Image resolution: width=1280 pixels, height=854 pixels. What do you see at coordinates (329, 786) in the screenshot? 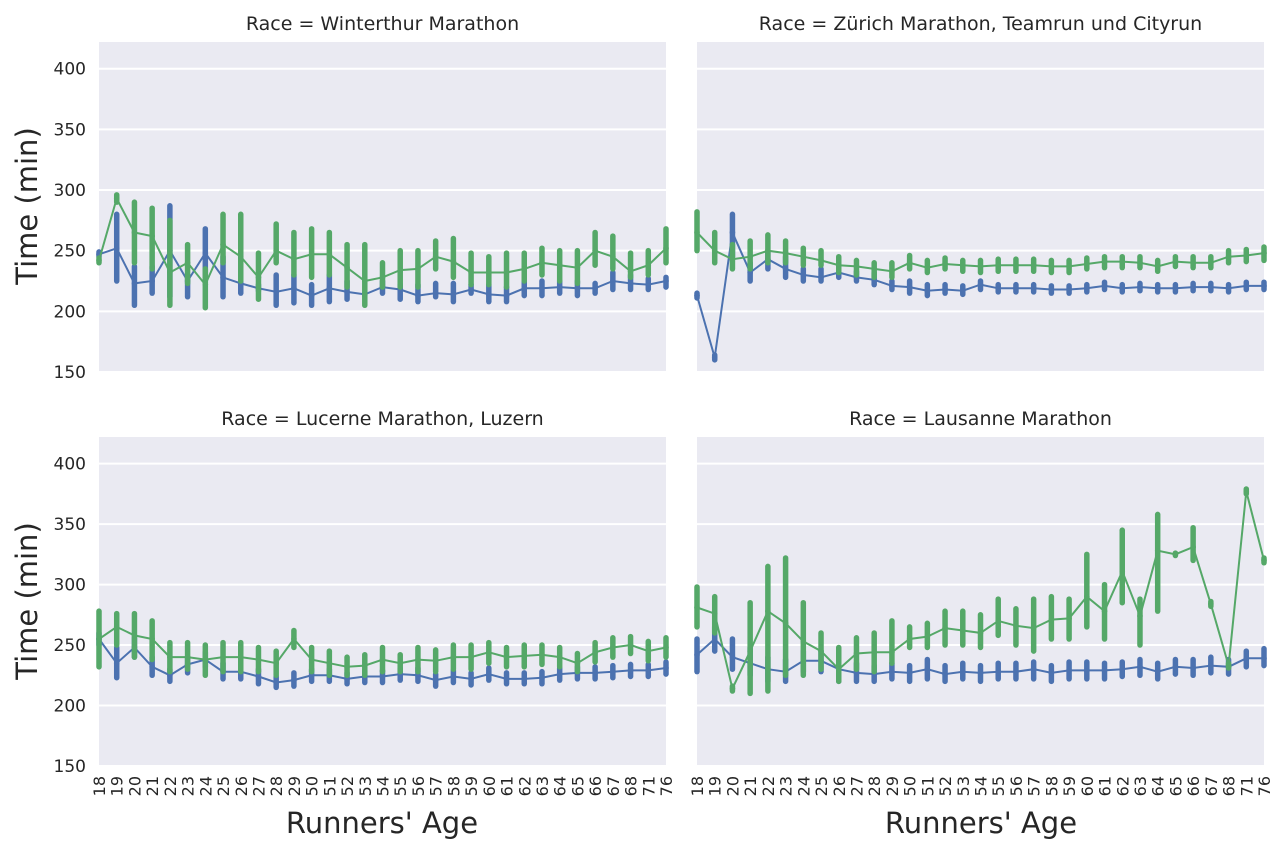
I see `x-tick-label: 51` at bounding box center [329, 786].